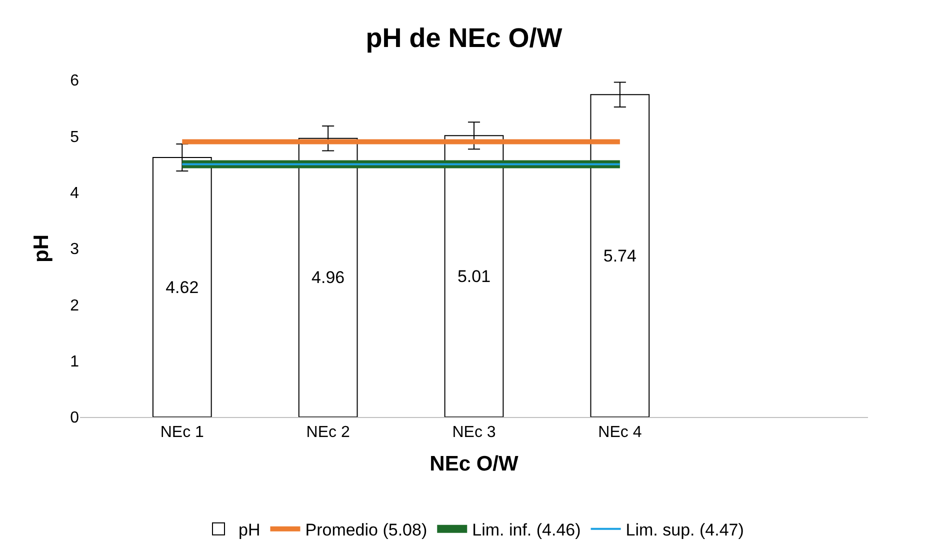 This screenshot has height=560, width=928. What do you see at coordinates (526, 530) in the screenshot?
I see `legend-label: Lim. inf. (4.46)` at bounding box center [526, 530].